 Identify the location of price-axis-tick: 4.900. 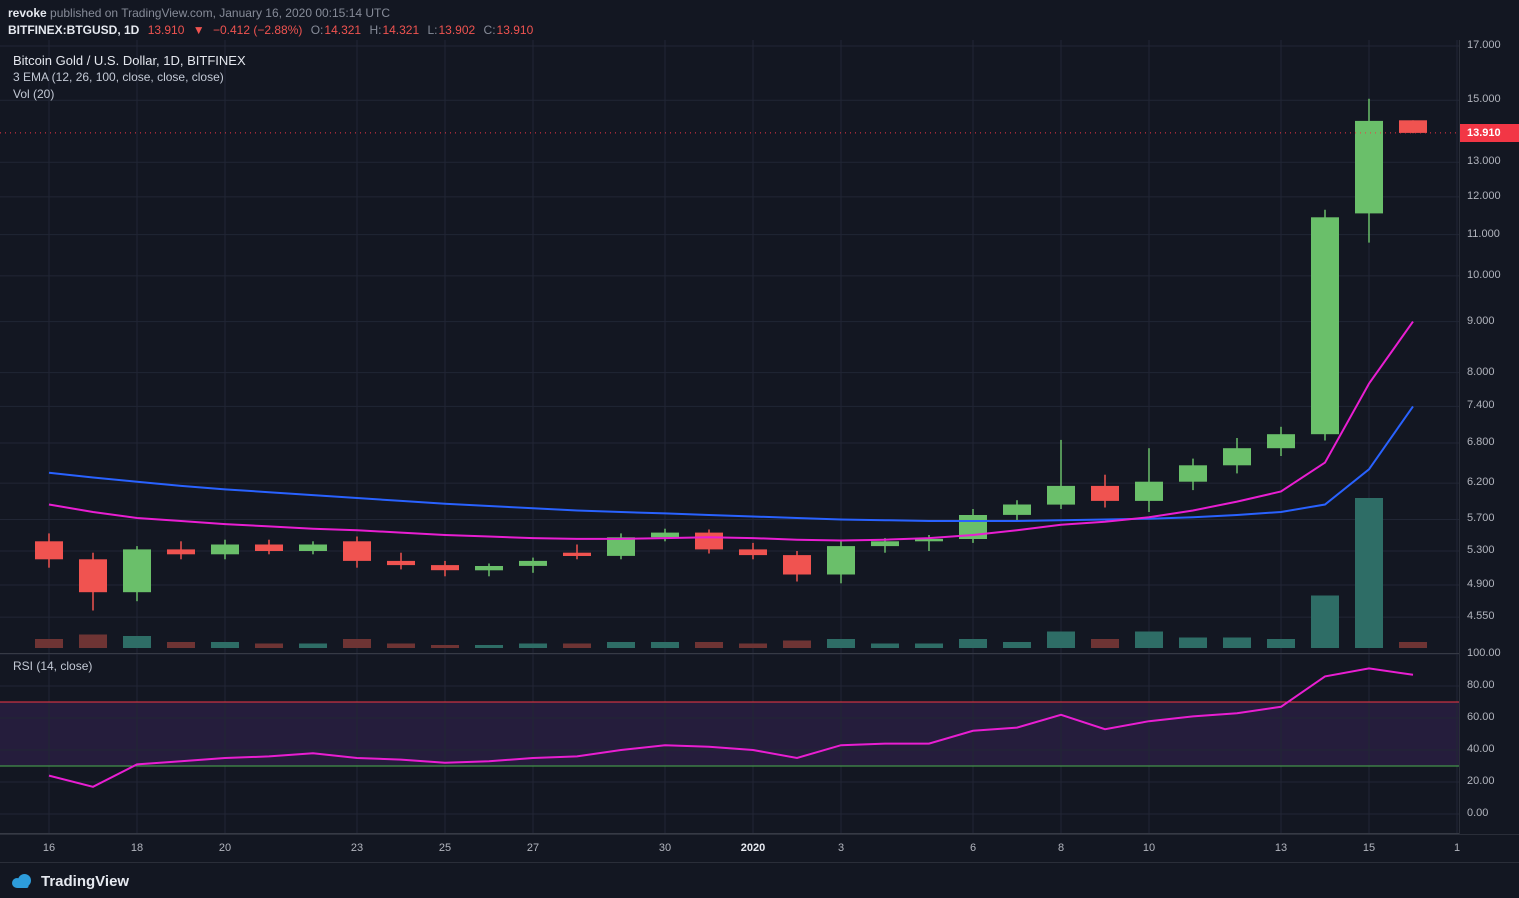
(1481, 584).